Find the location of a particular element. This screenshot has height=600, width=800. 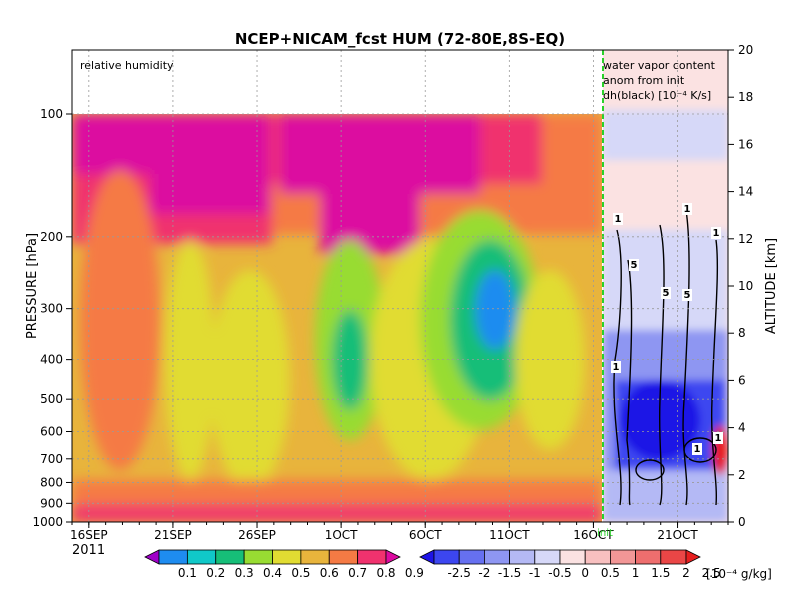

anomaly-colorbar-label: 0.5 is located at coordinates (610, 573).